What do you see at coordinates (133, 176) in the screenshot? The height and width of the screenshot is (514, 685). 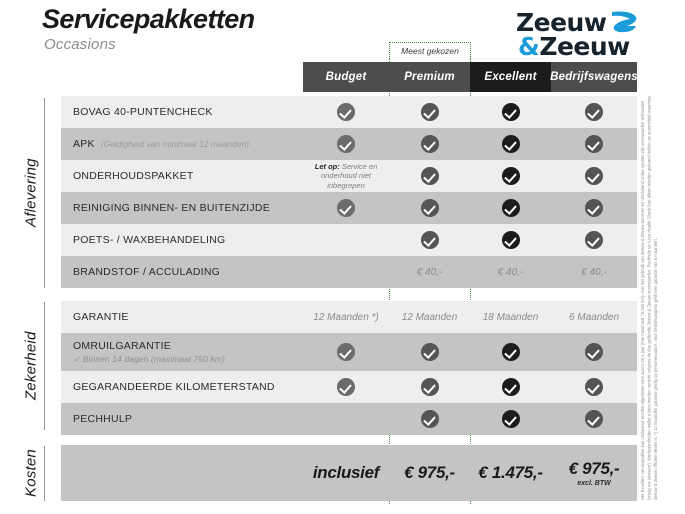 I see `row-label-text: ONDERHOUDSPAKKET` at bounding box center [133, 176].